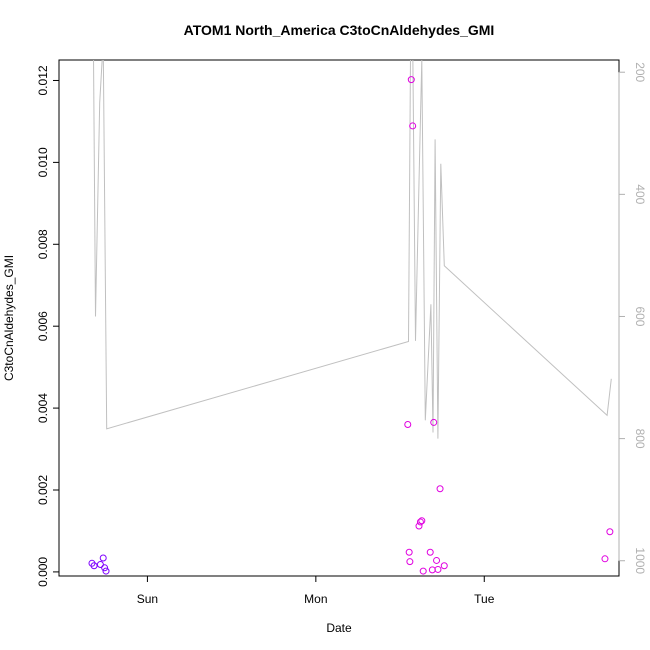  What do you see at coordinates (43, 162) in the screenshot?
I see `y-tick-label: 0.010` at bounding box center [43, 162].